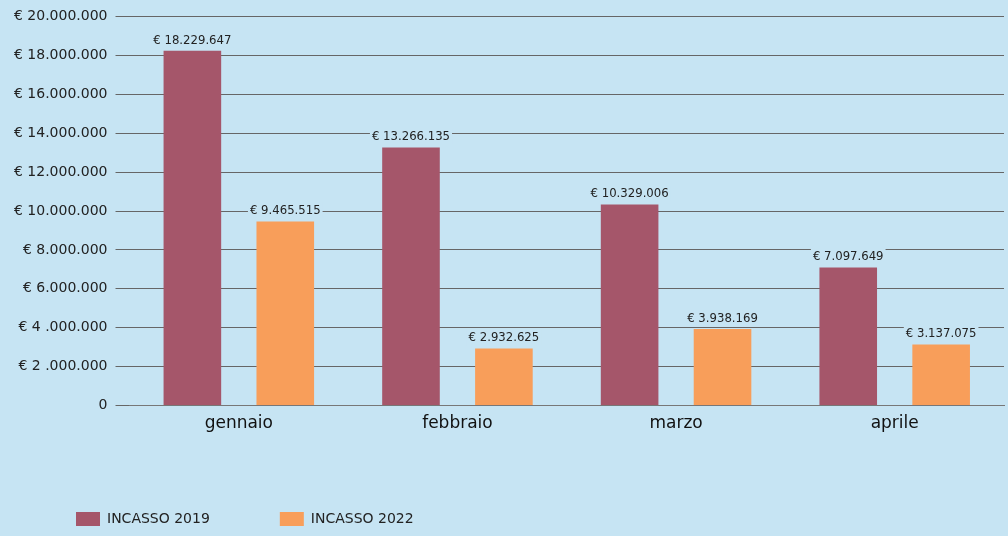  What do you see at coordinates (65, 287) in the screenshot?
I see `y-tick-label: € 6.000.000` at bounding box center [65, 287].